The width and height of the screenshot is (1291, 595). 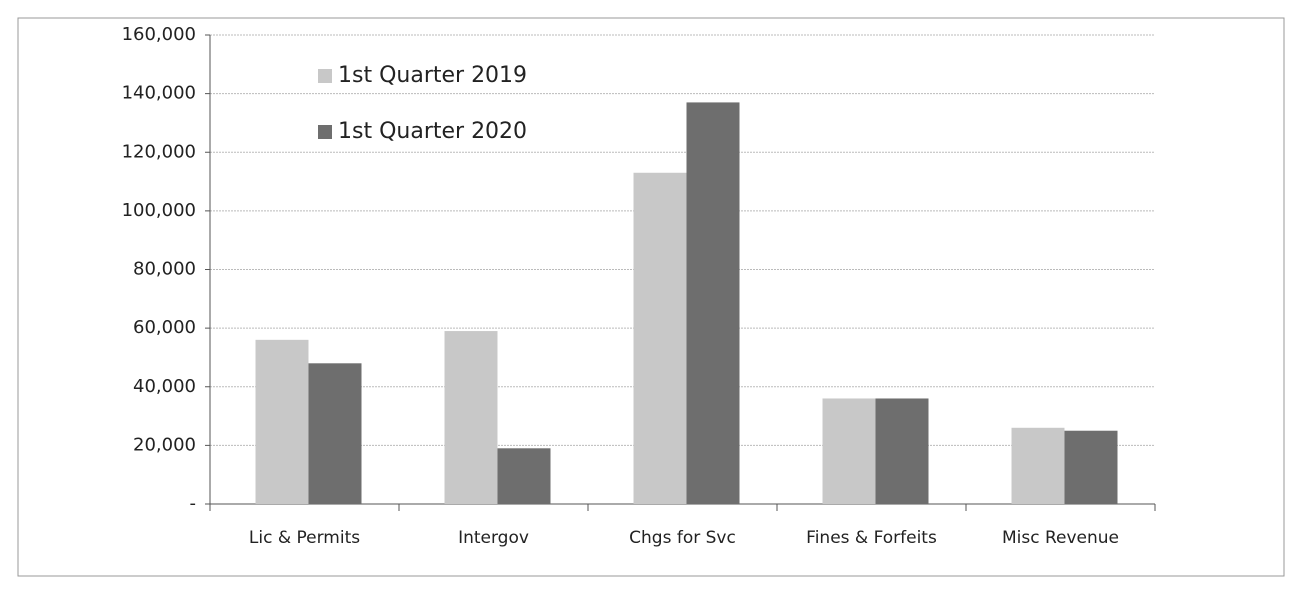 I want to click on y-tick-label: 140,000, so click(x=159, y=93).